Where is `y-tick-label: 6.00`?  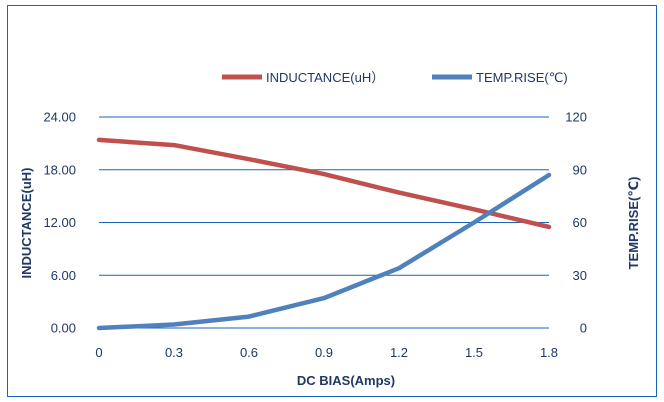 y-tick-label: 6.00 is located at coordinates (63, 275).